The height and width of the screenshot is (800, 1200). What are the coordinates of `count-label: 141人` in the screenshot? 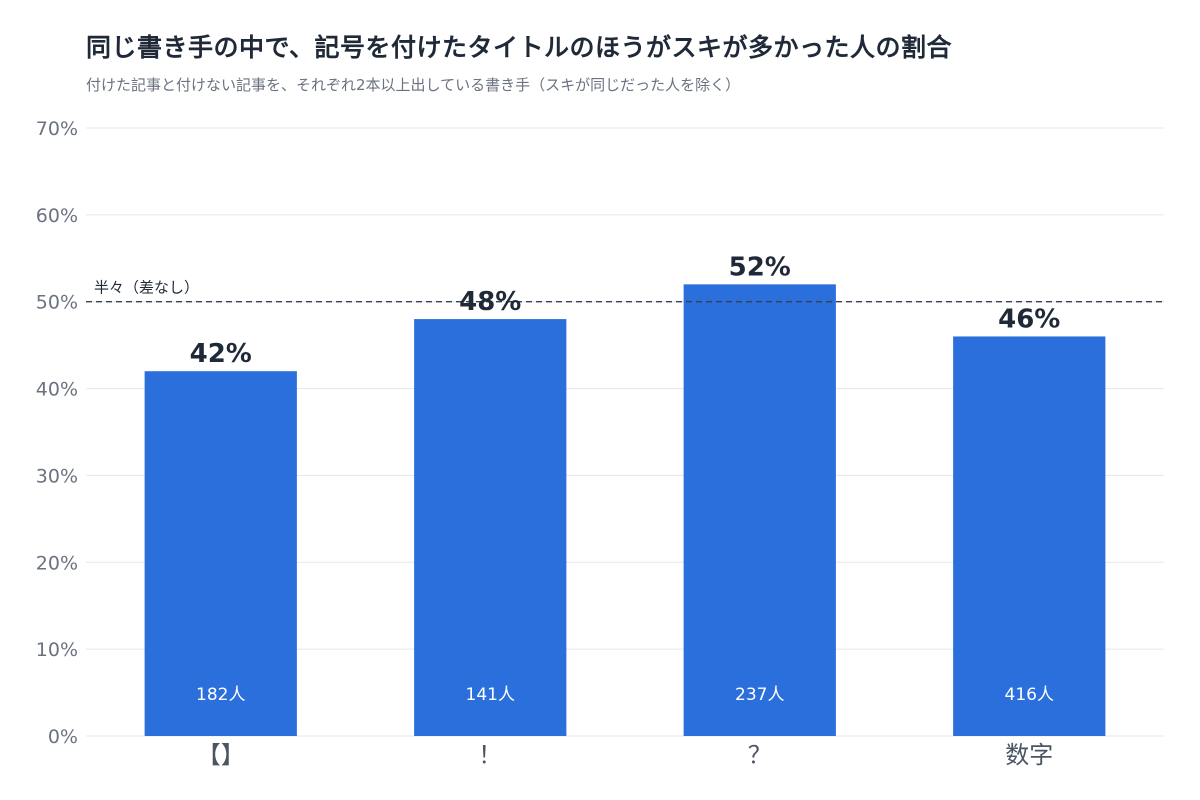 It's located at (490, 695).